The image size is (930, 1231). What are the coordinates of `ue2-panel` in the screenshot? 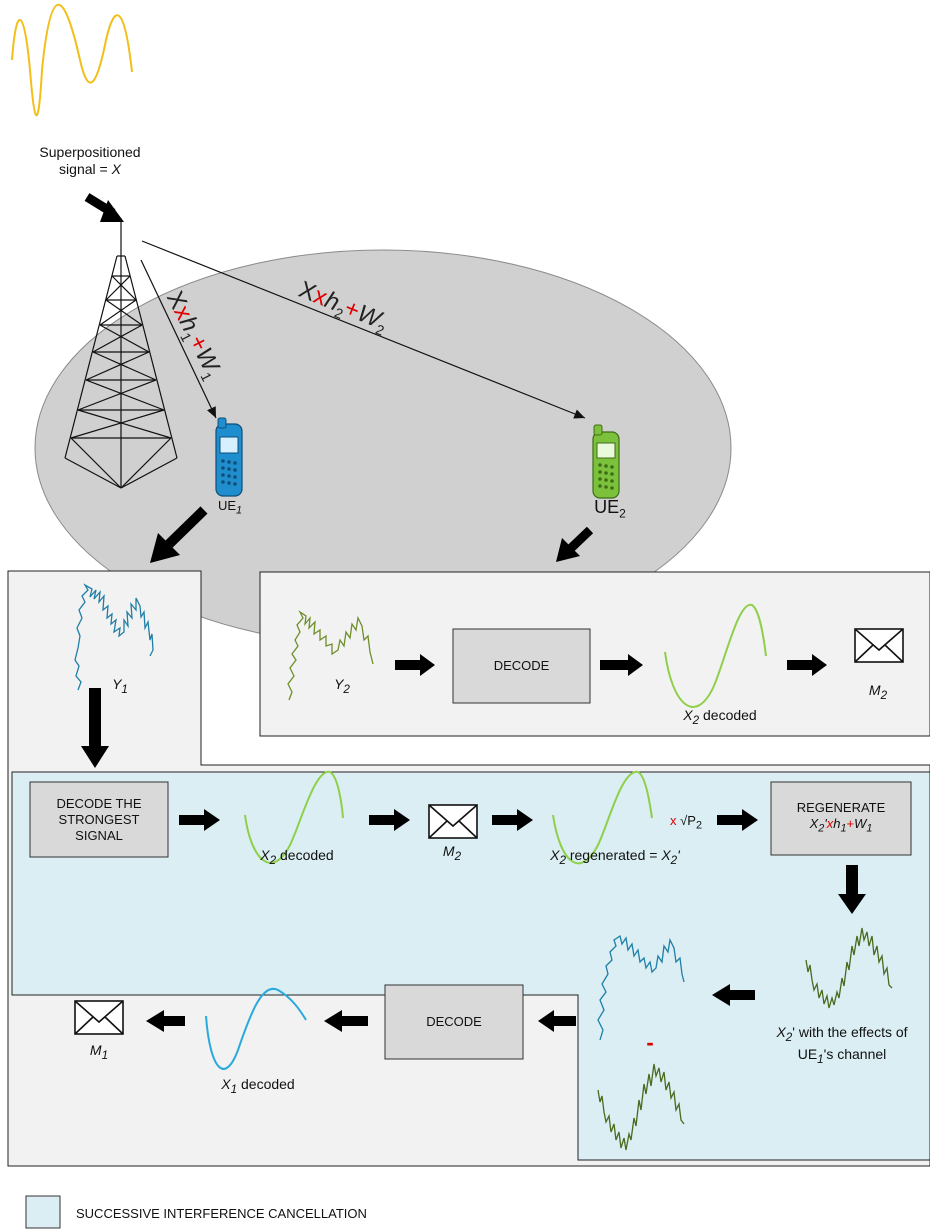 It's located at (594, 654).